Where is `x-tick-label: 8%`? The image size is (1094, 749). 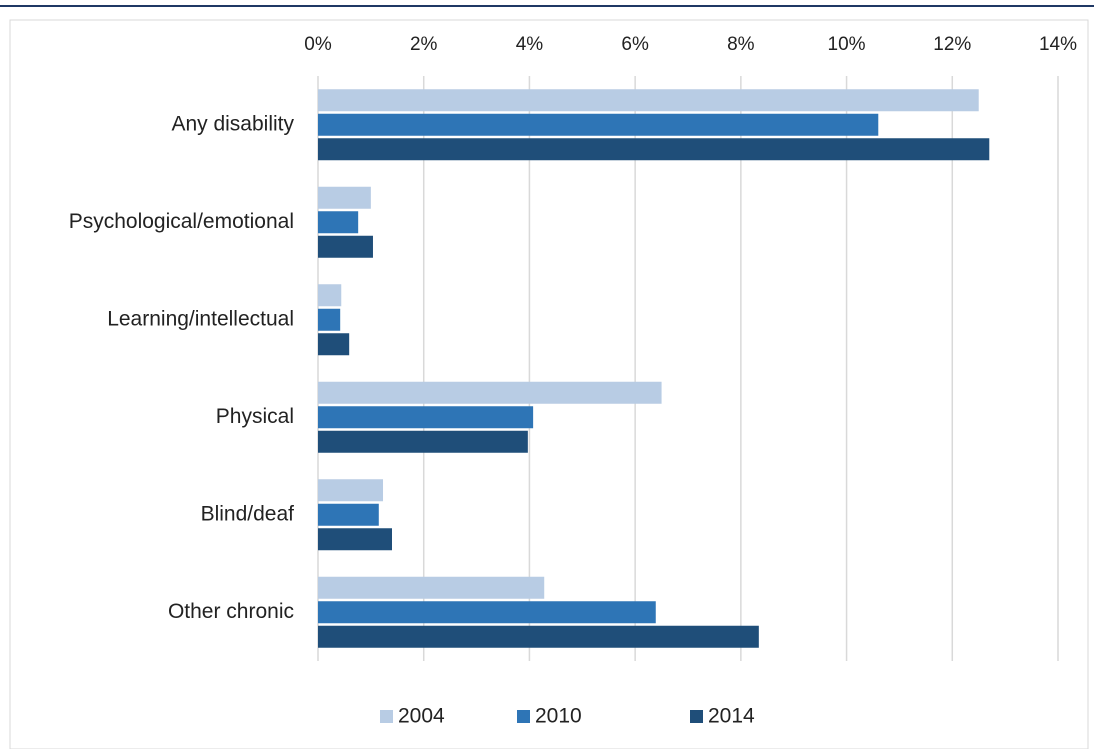
x-tick-label: 8% is located at coordinates (741, 44).